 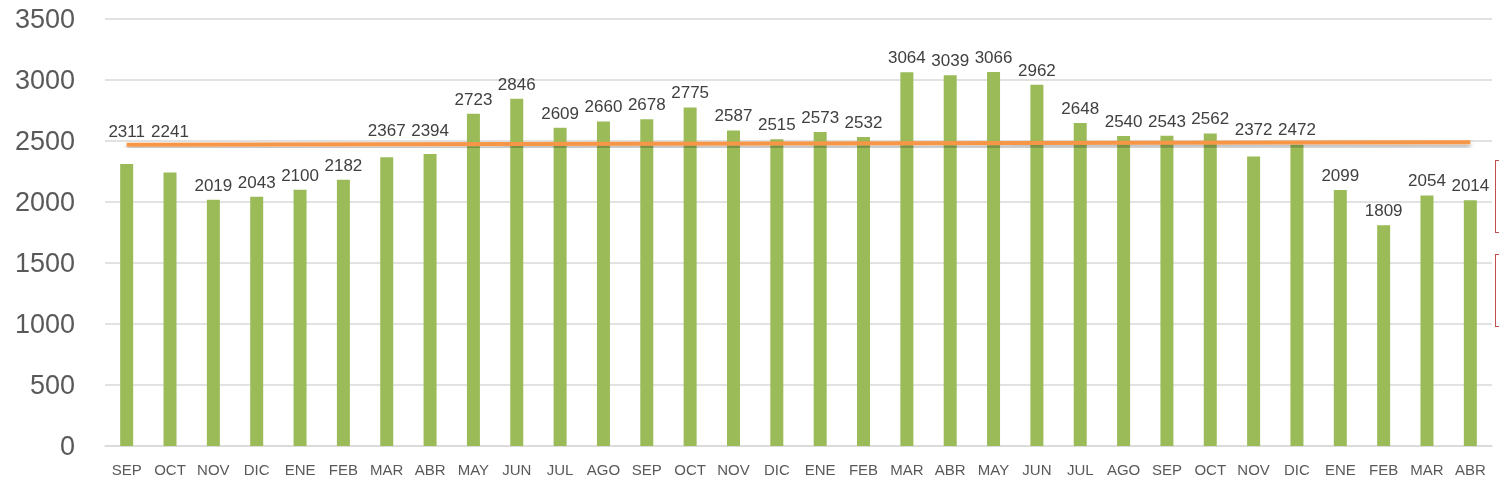 I want to click on data-label: 3064, so click(x=906, y=58).